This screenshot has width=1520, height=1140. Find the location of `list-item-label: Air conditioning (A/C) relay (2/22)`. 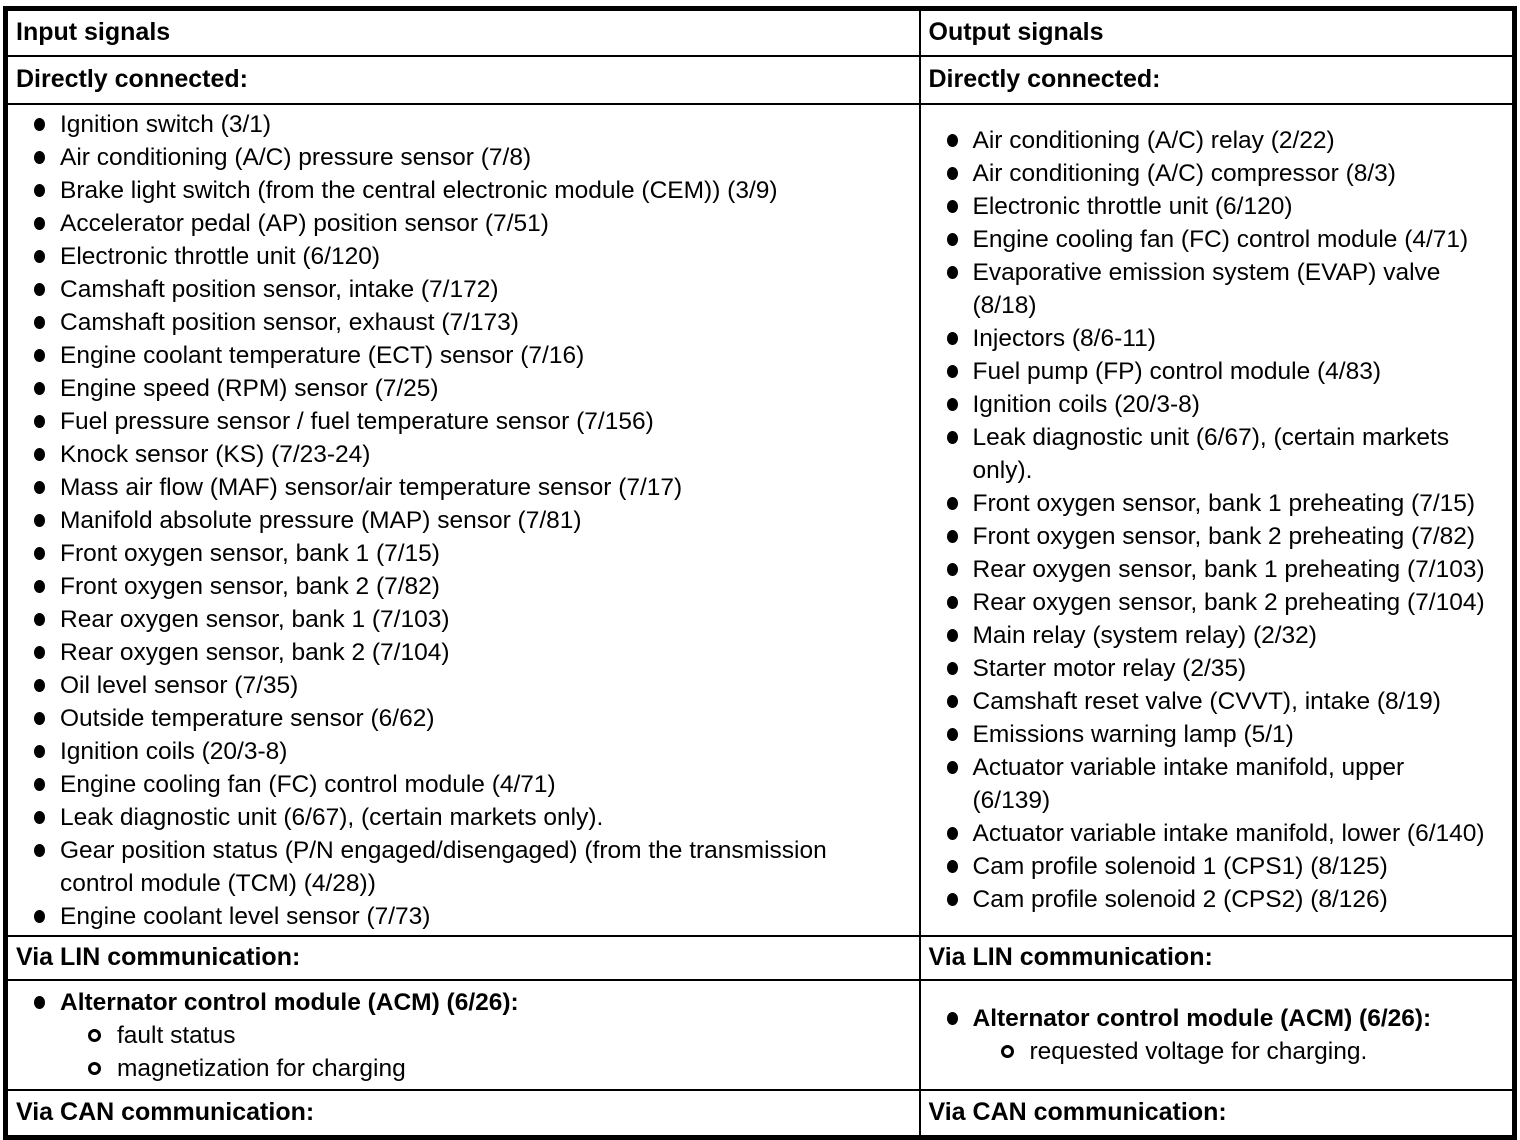

list-item-label: Air conditioning (A/C) relay (2/22) is located at coordinates (1153, 140).